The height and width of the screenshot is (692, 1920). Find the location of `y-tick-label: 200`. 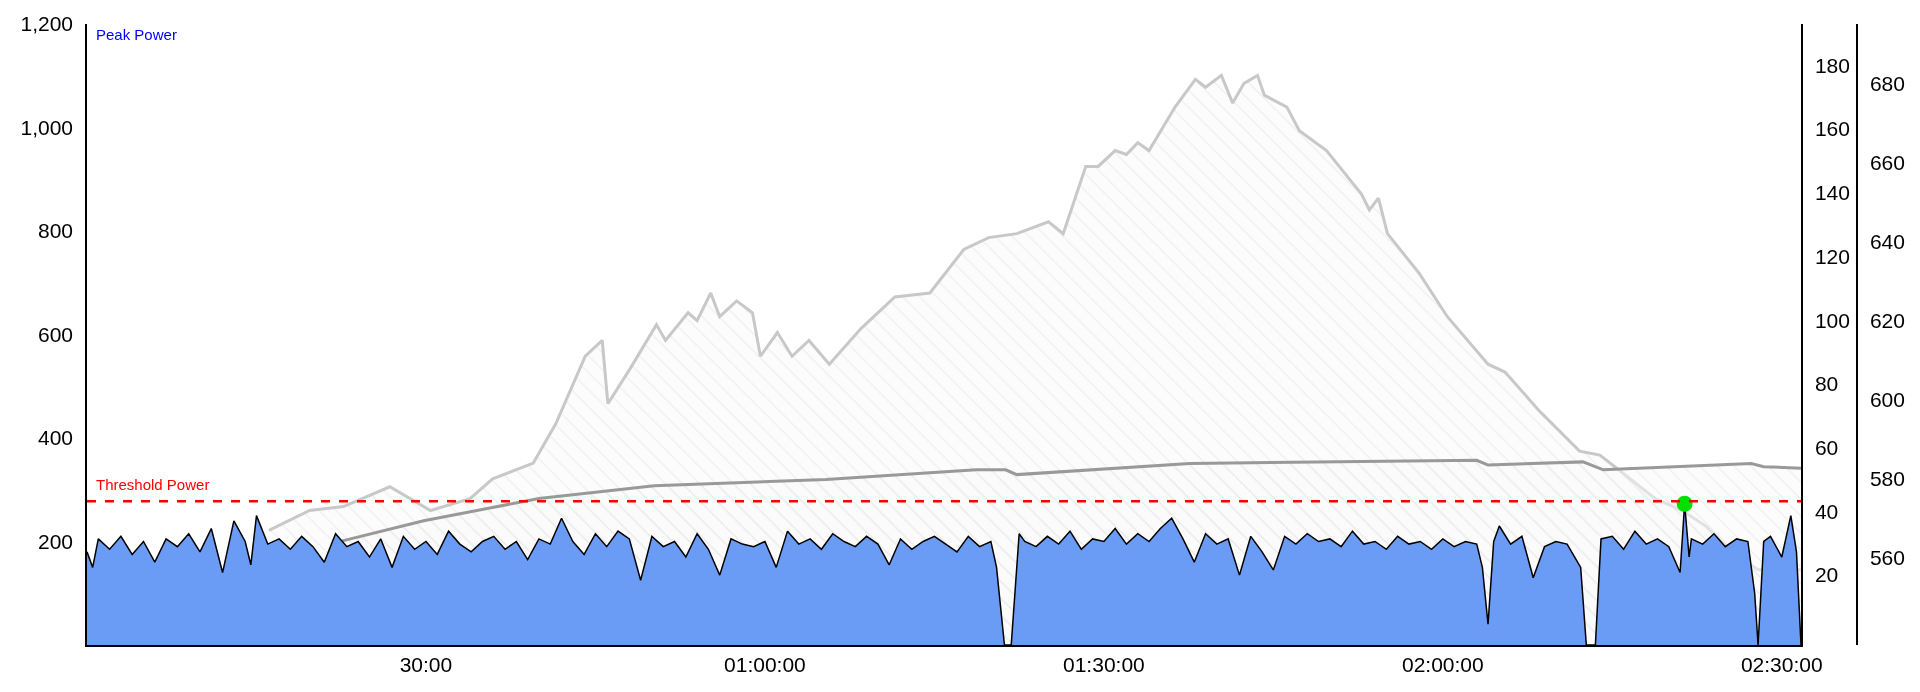

y-tick-label: 200 is located at coordinates (56, 541).